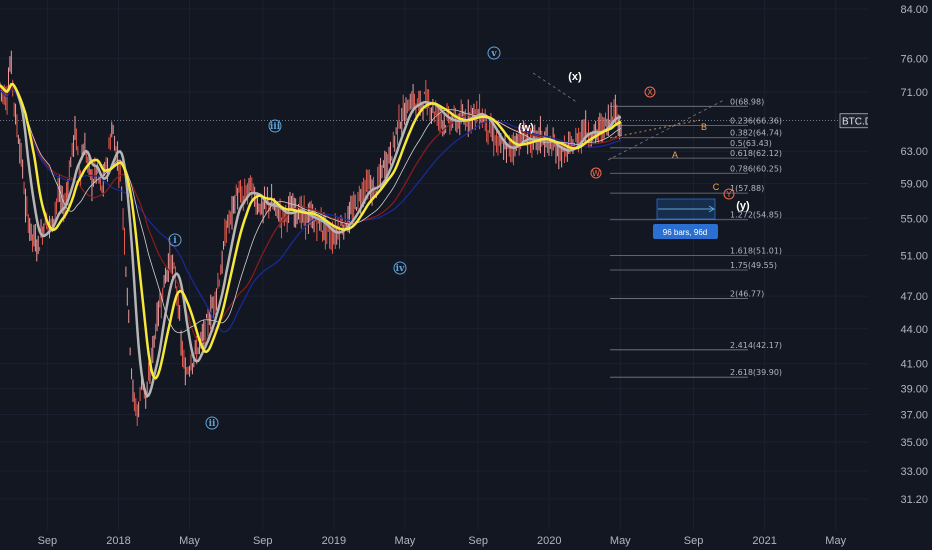 The height and width of the screenshot is (550, 932). Describe the element at coordinates (747, 101) in the screenshot. I see `fib-level-label: 0(68.98)` at that location.